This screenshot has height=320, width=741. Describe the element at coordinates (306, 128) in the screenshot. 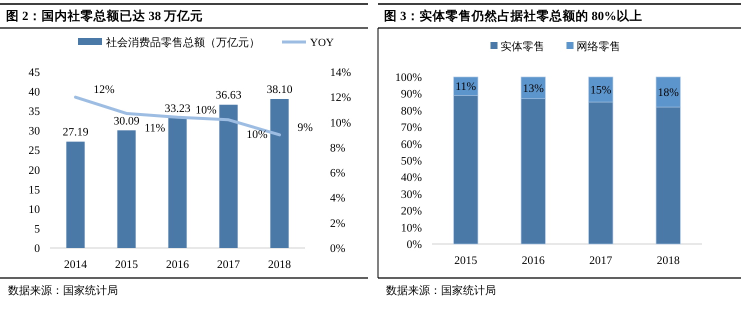

I see `data-label: 9%` at that location.